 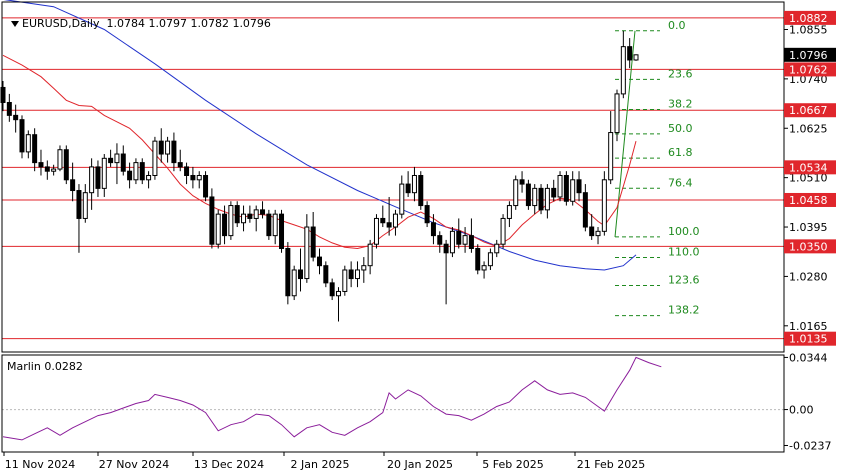 I want to click on date-label: 2 Jan 2025, so click(x=320, y=464).